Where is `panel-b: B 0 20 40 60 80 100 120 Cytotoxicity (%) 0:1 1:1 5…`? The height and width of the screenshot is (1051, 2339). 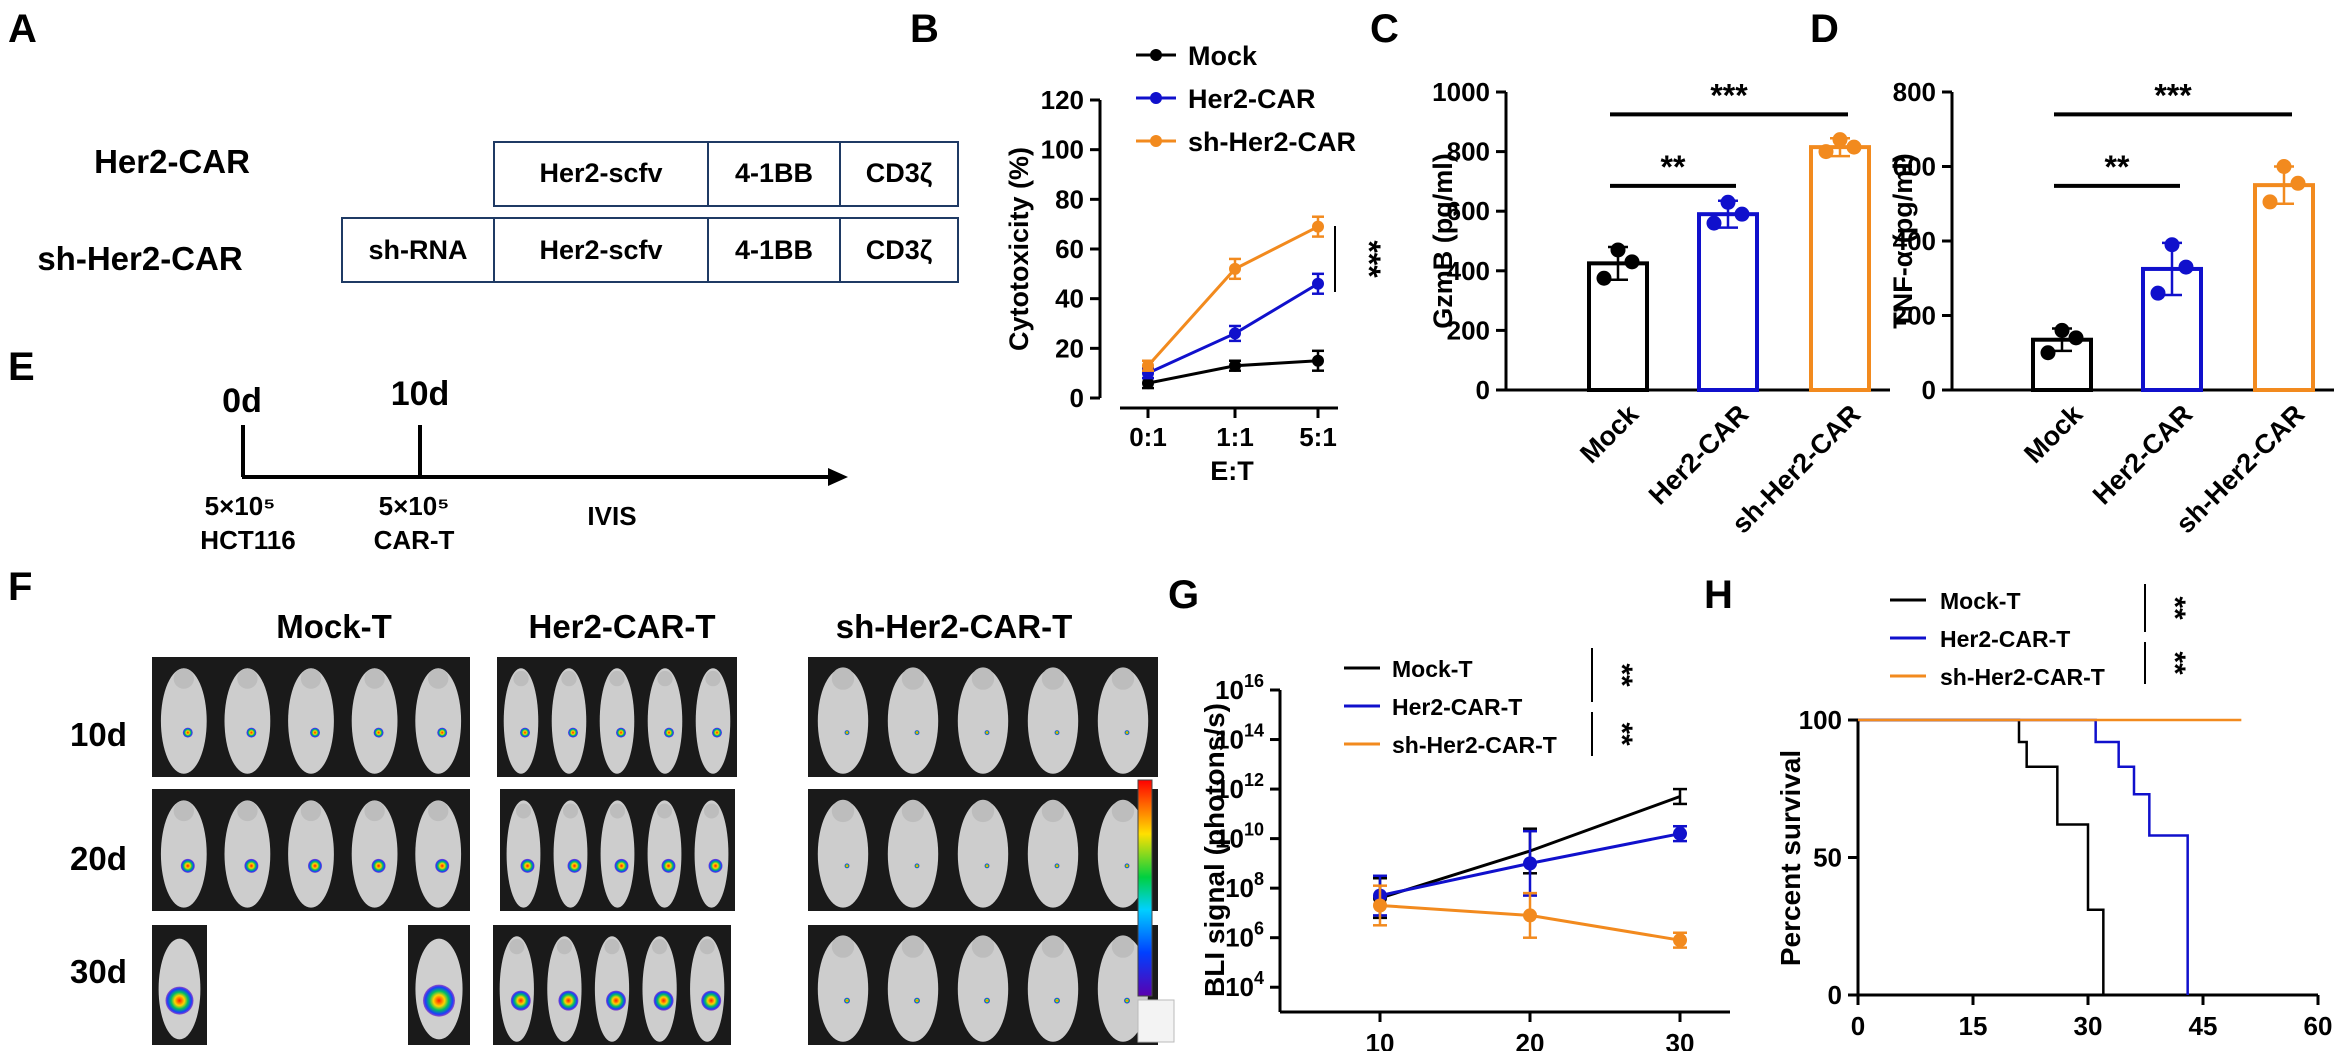 panel-b: B 0 20 40 60 80 100 120 Cytotoxicity (%) 0:1 1:1 5… is located at coordinates (1148, 246).